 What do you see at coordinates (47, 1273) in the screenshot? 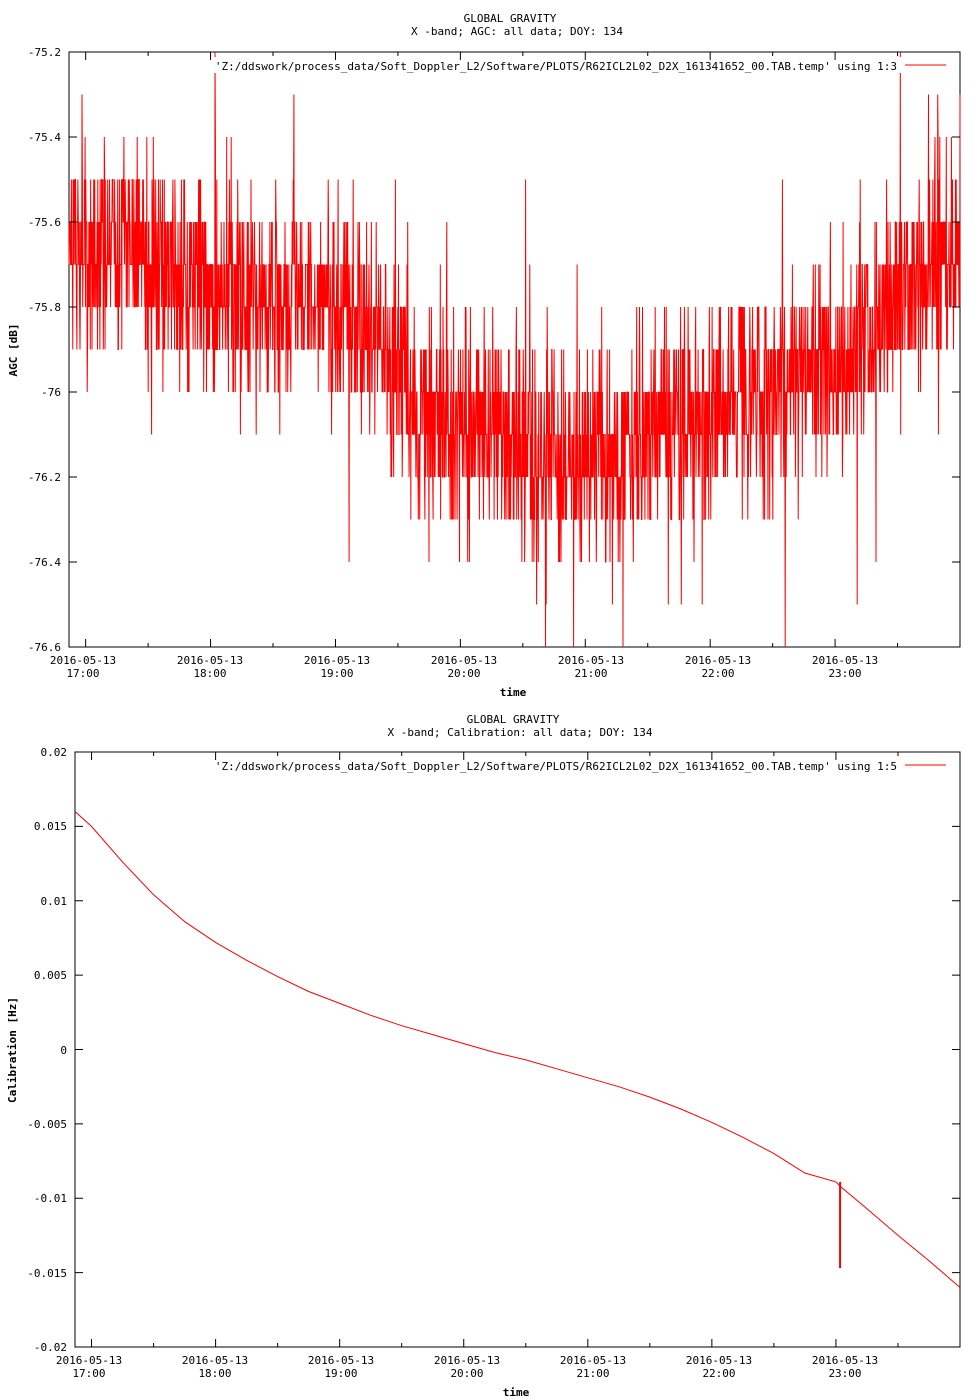
I see `cal-y-tick-label: -0.015` at bounding box center [47, 1273].